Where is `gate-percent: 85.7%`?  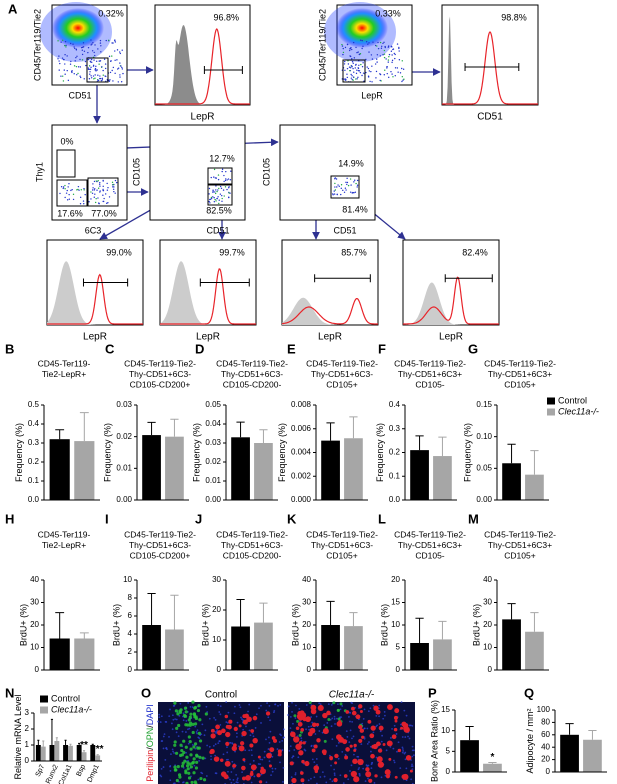
gate-percent: 85.7% is located at coordinates (354, 252).